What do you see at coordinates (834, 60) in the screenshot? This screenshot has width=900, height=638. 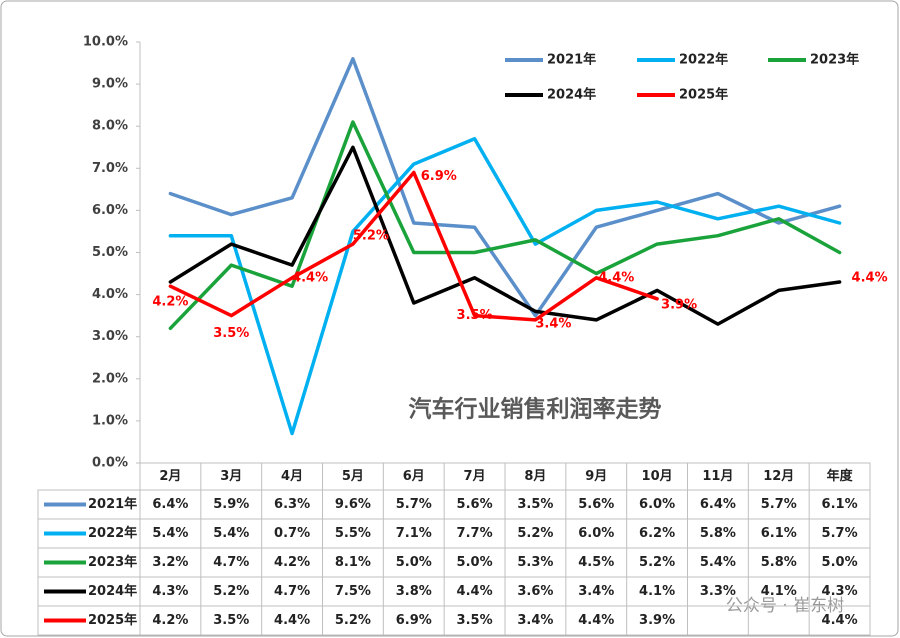 I see `legend-label: 2023年` at bounding box center [834, 60].